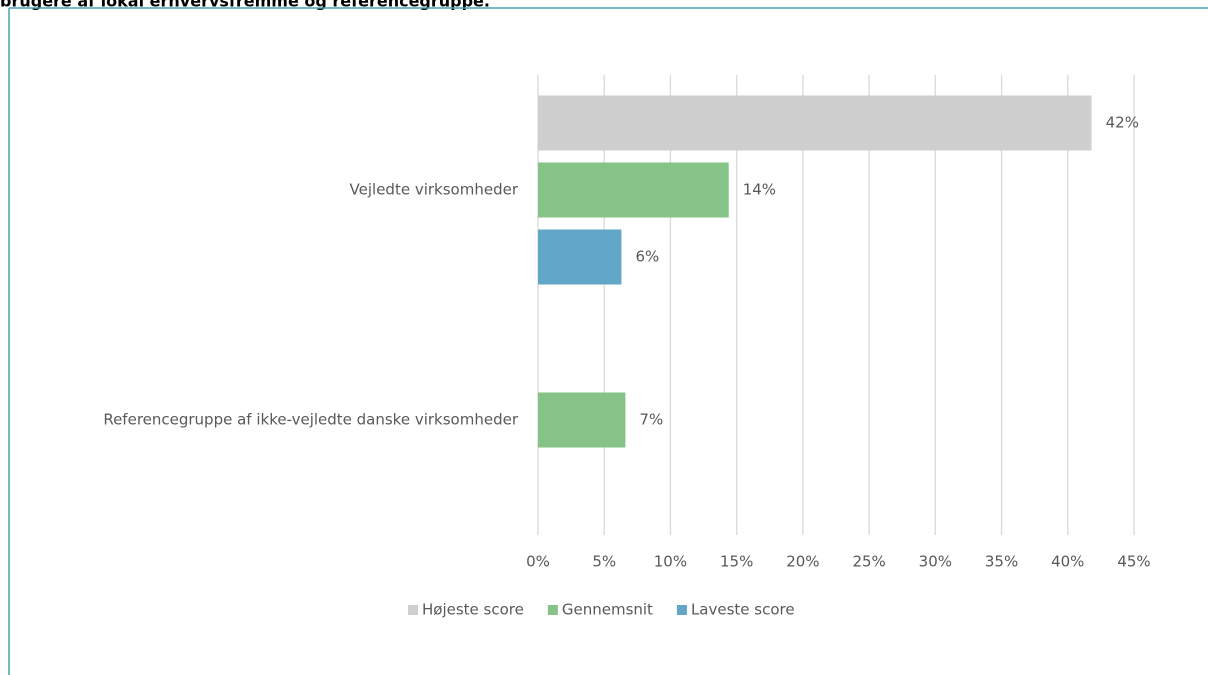  Describe the element at coordinates (1001, 562) in the screenshot. I see `x-tick-label: 35%` at that location.